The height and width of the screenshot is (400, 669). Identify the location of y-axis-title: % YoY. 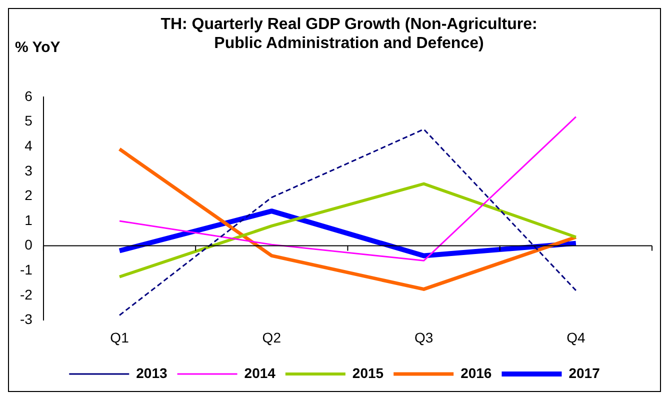
(37, 47).